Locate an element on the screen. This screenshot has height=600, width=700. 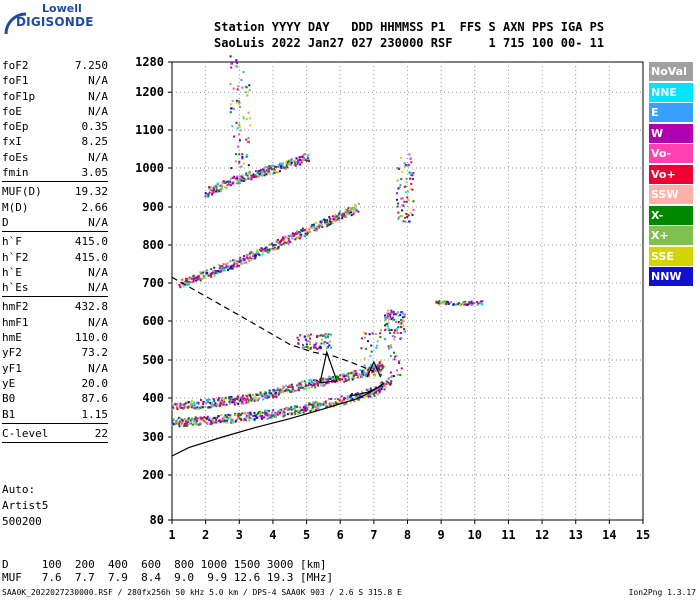
legend-item-e: E is located at coordinates (671, 112).